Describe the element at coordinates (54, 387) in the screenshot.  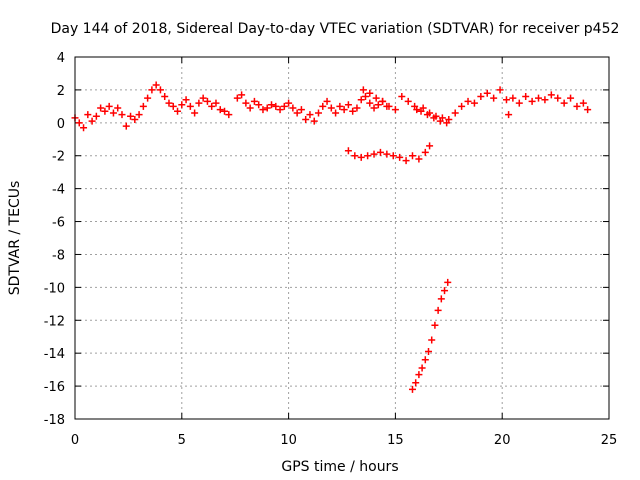
I see `y-tick-label: -16` at that location.